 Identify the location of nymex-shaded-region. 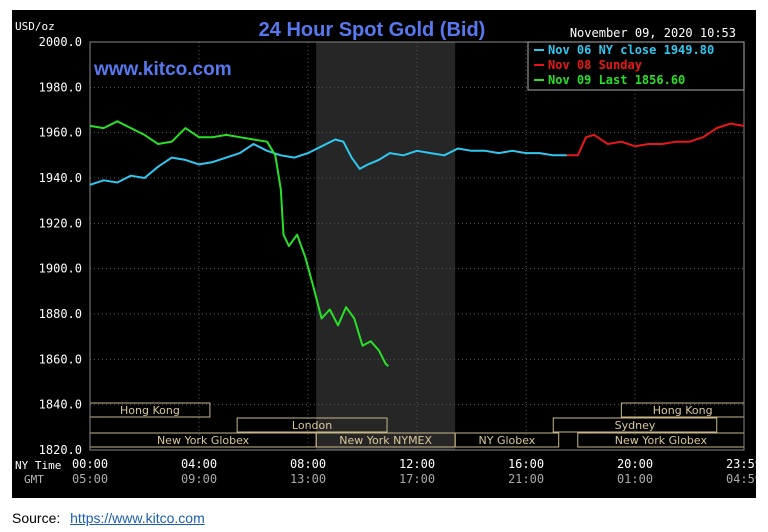
(386, 246).